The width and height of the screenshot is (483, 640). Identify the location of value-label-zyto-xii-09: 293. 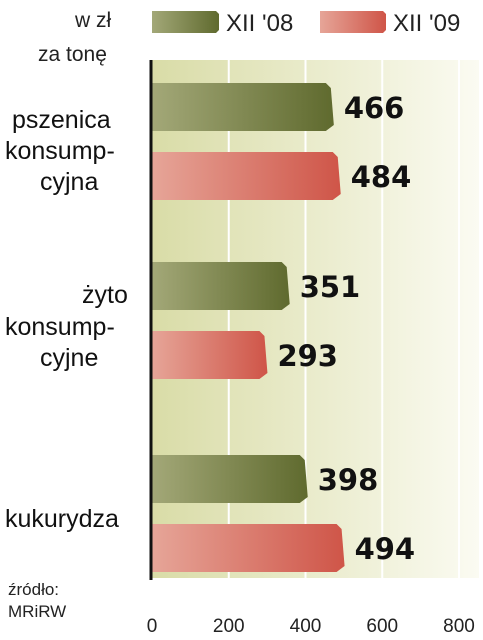
(307, 356).